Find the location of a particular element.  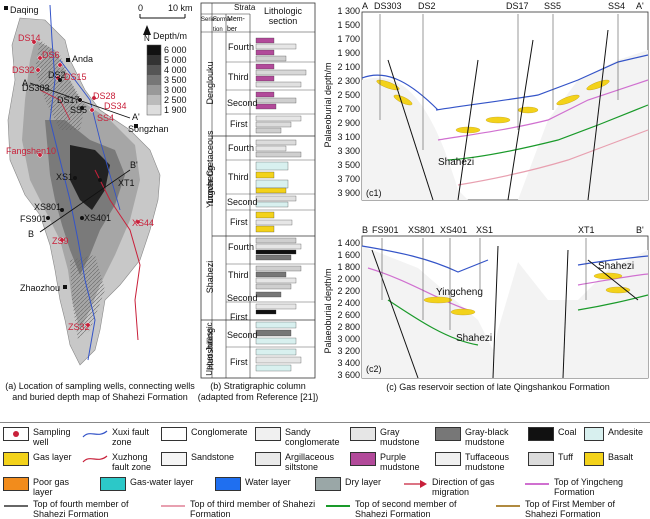

c1-ytick: 3 300 is located at coordinates (348, 151).